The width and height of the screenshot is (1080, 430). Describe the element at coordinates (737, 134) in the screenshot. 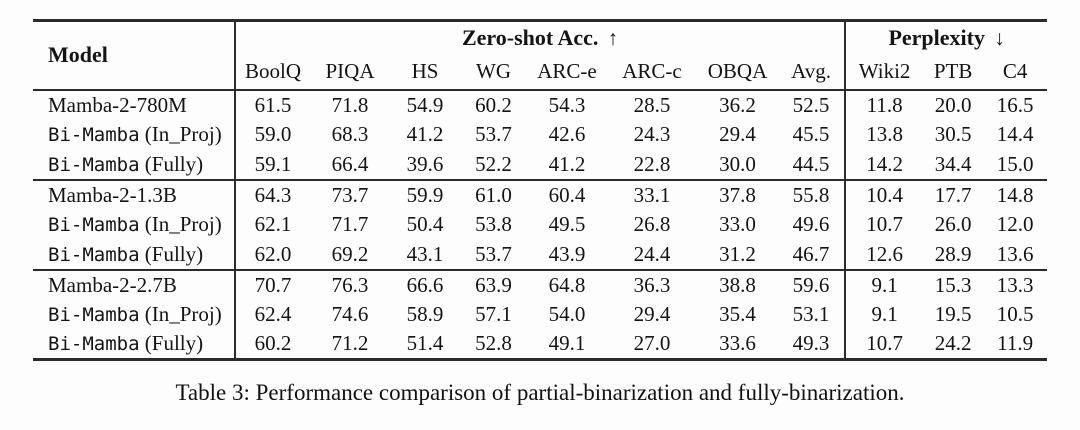

I see `value-cell: 29.4` at that location.